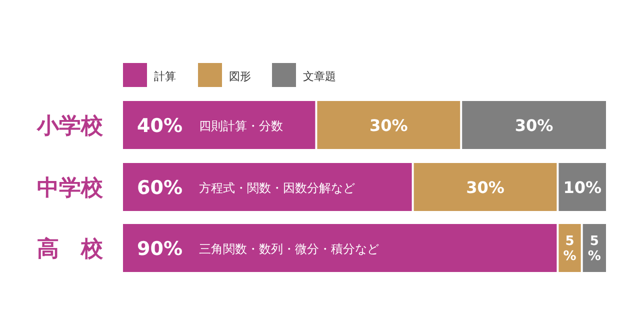  Describe the element at coordinates (277, 188) in the screenshot. I see `annotation: 方程式・関数・因数分解など` at that location.